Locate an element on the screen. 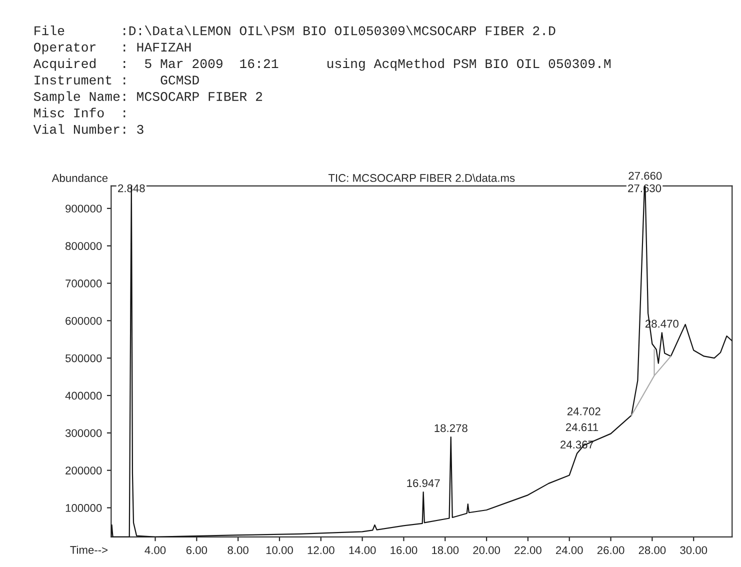 Image resolution: width=741 pixels, height=567 pixels. text: Sample Name: MCSOCARP FIBER 2 is located at coordinates (148, 97).